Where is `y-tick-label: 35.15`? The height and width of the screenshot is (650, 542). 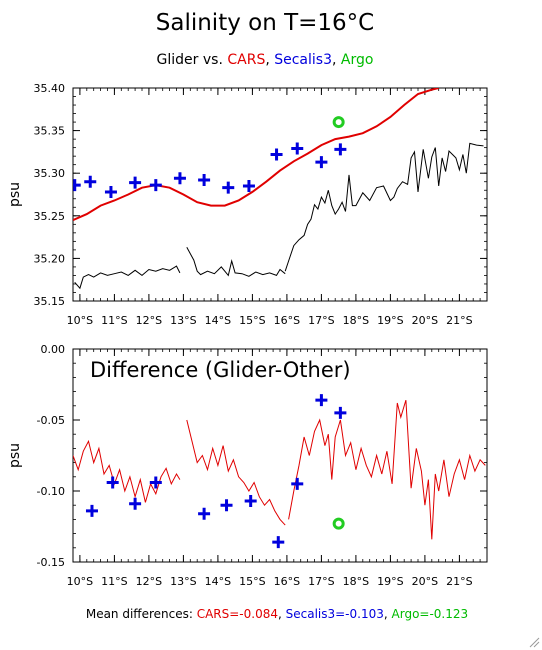 y-tick-label: 35.15 is located at coordinates (50, 301).